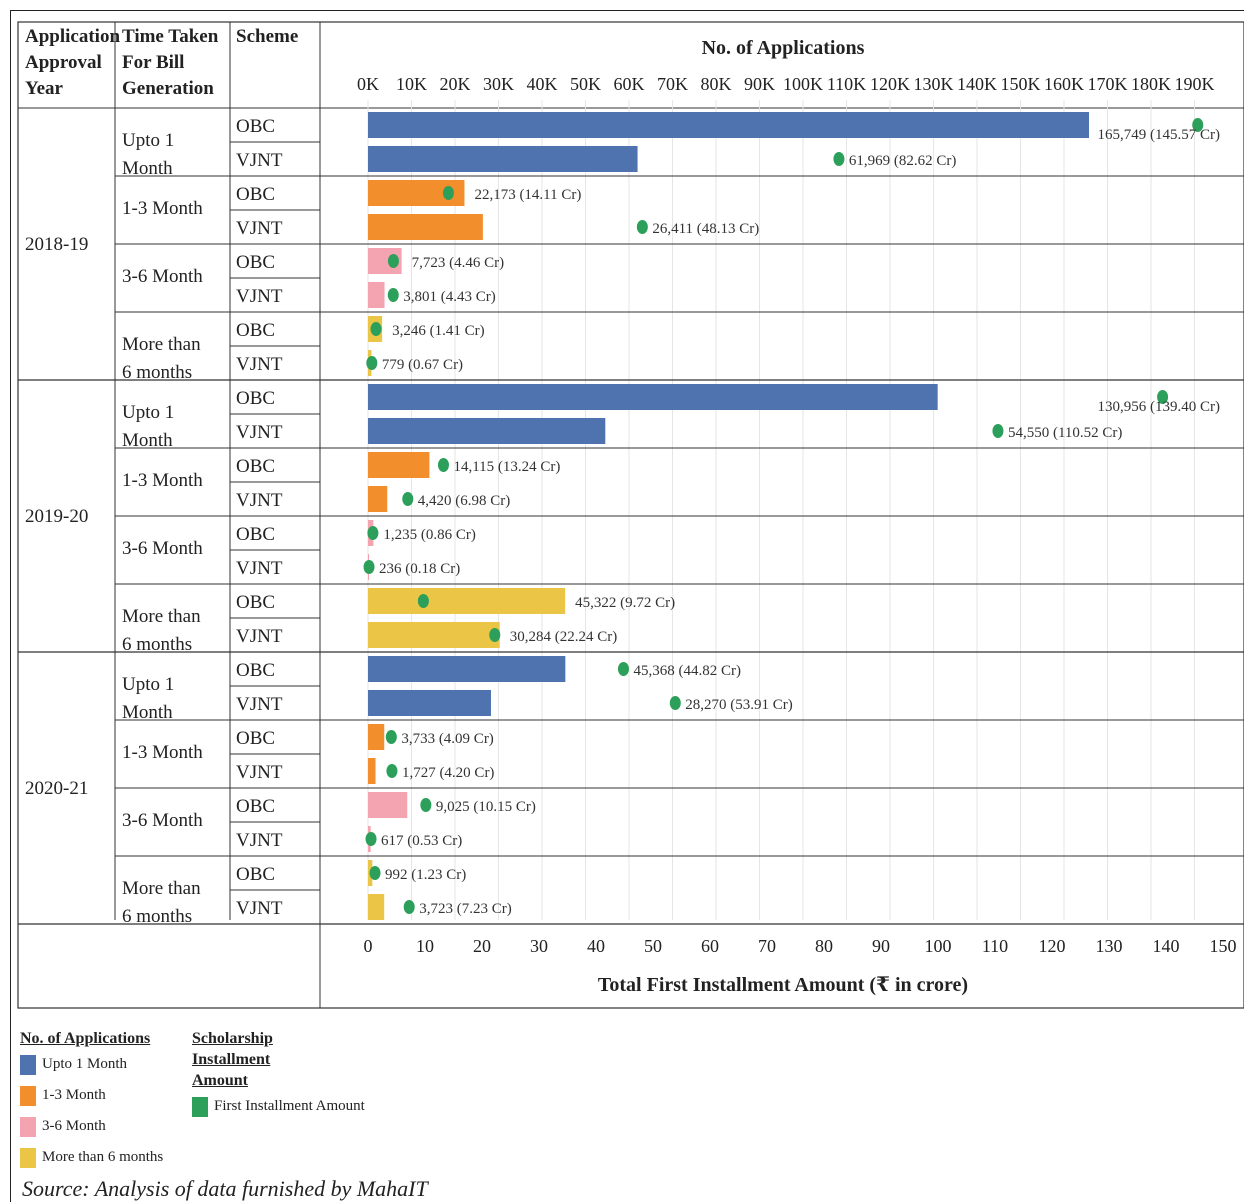 The height and width of the screenshot is (1202, 1244). What do you see at coordinates (1108, 84) in the screenshot?
I see `top-axis-tick-label: 170K` at bounding box center [1108, 84].